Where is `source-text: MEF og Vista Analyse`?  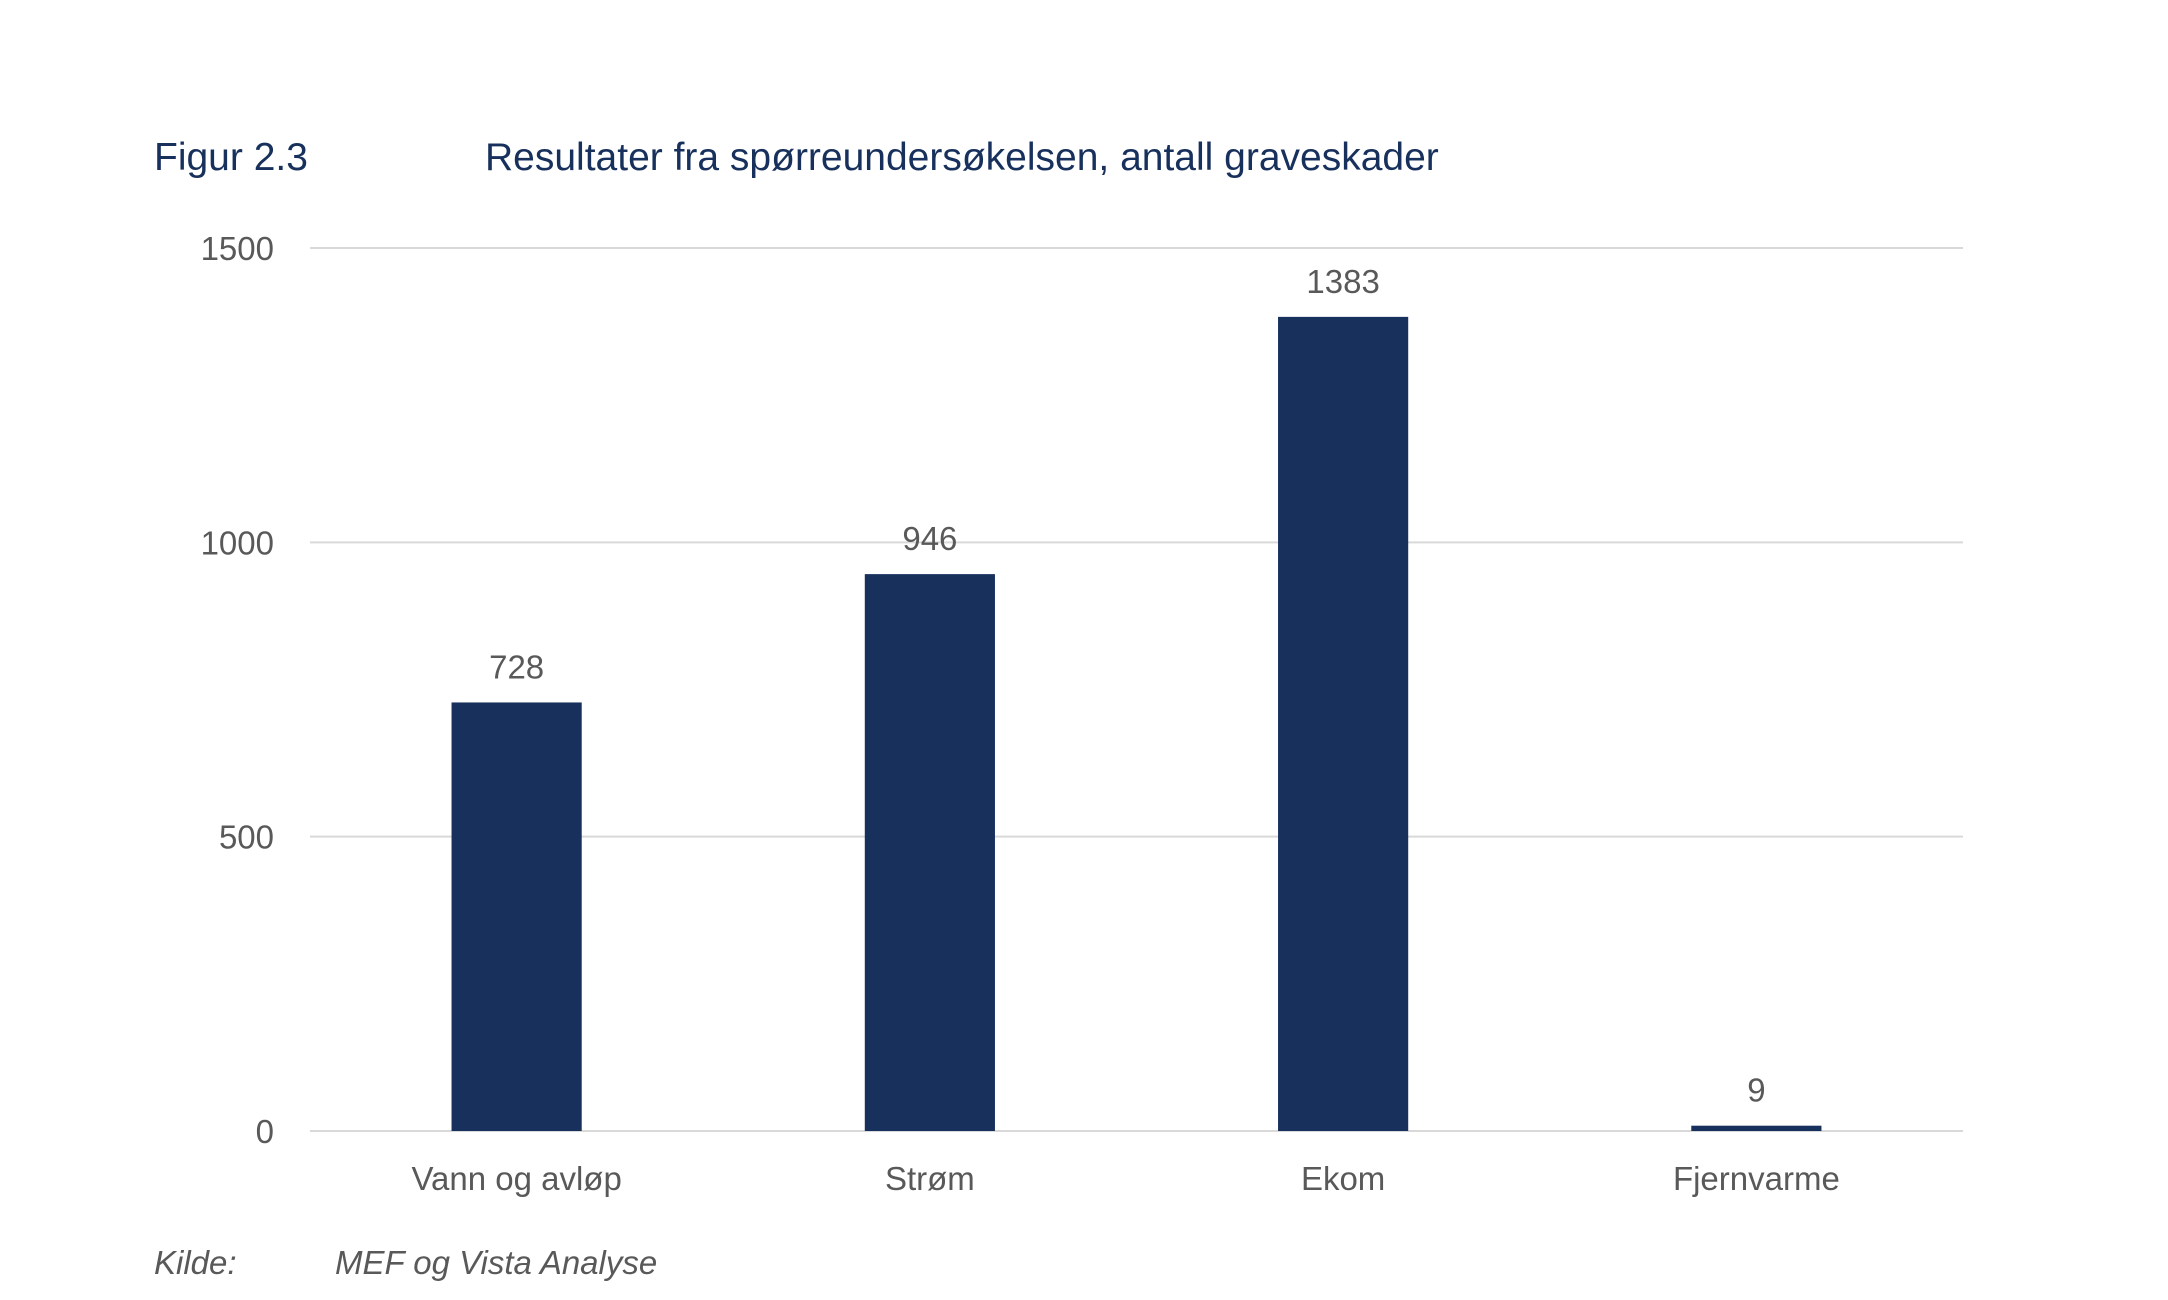
source-text: MEF og Vista Analyse is located at coordinates (496, 1262).